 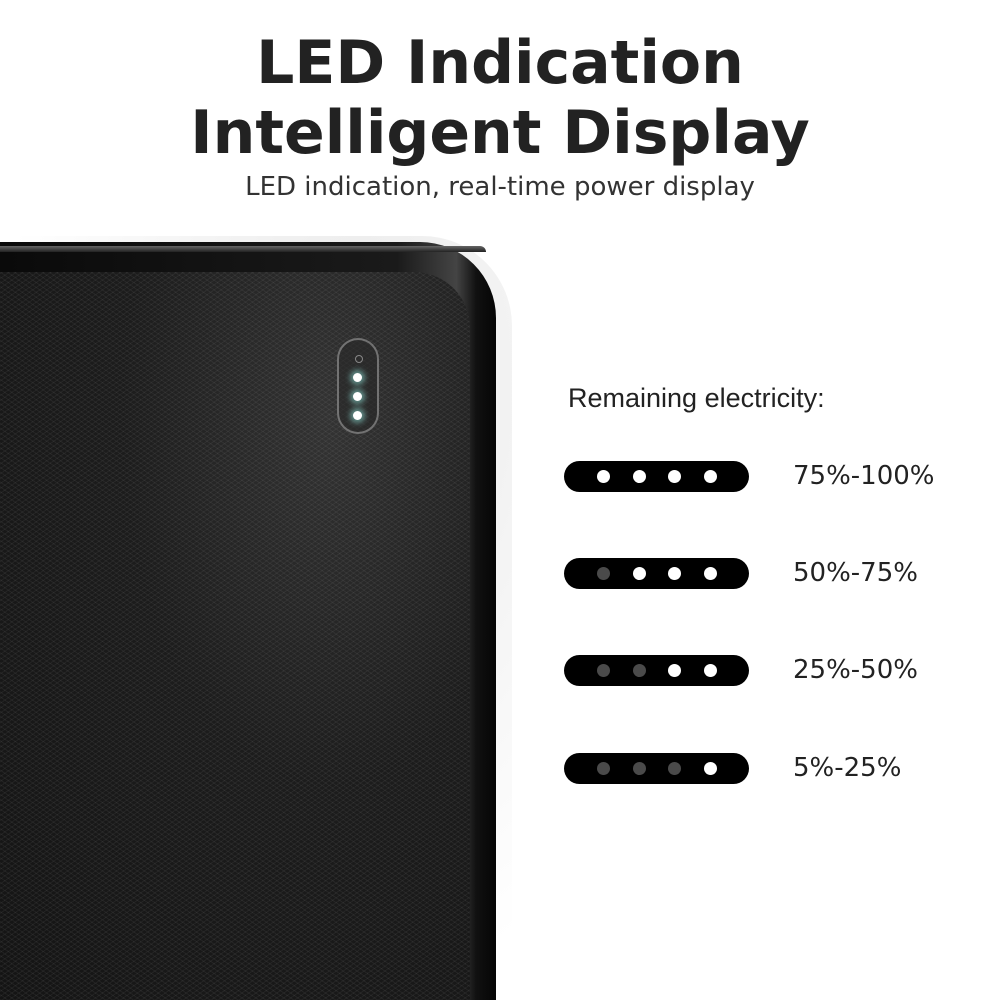 What do you see at coordinates (500, 187) in the screenshot?
I see `subtitle: LED indication, real-time power display` at bounding box center [500, 187].